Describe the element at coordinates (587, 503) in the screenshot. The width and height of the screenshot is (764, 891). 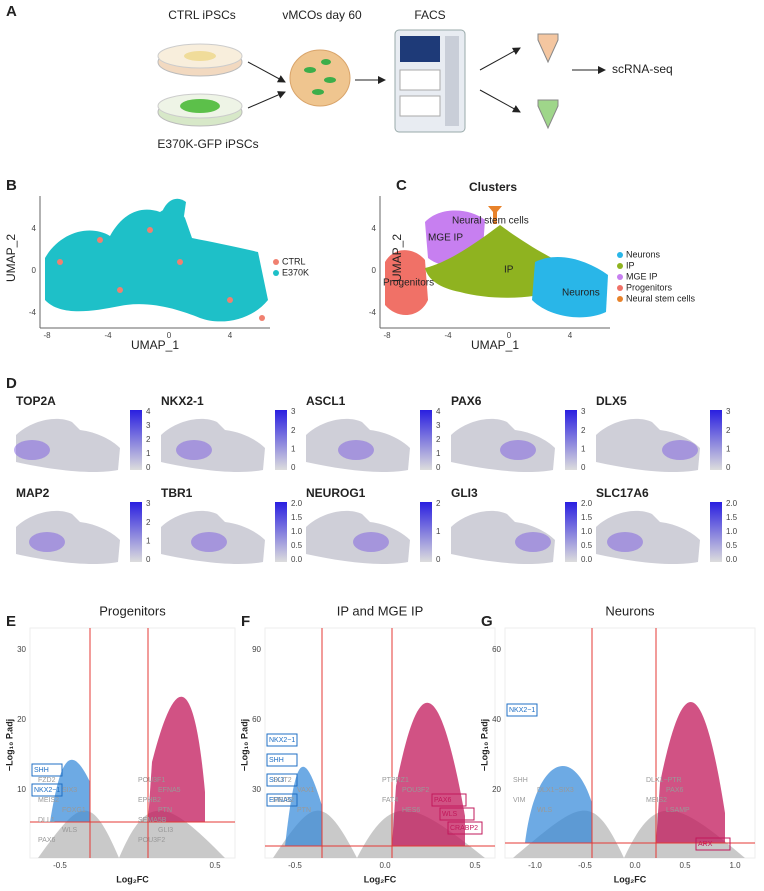
I see `colorbar-tick: 2.0` at that location.